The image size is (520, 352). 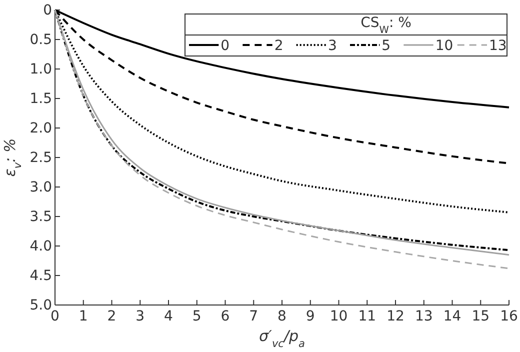 What do you see at coordinates (310, 316) in the screenshot?
I see `x-tick-label: 9` at bounding box center [310, 316].